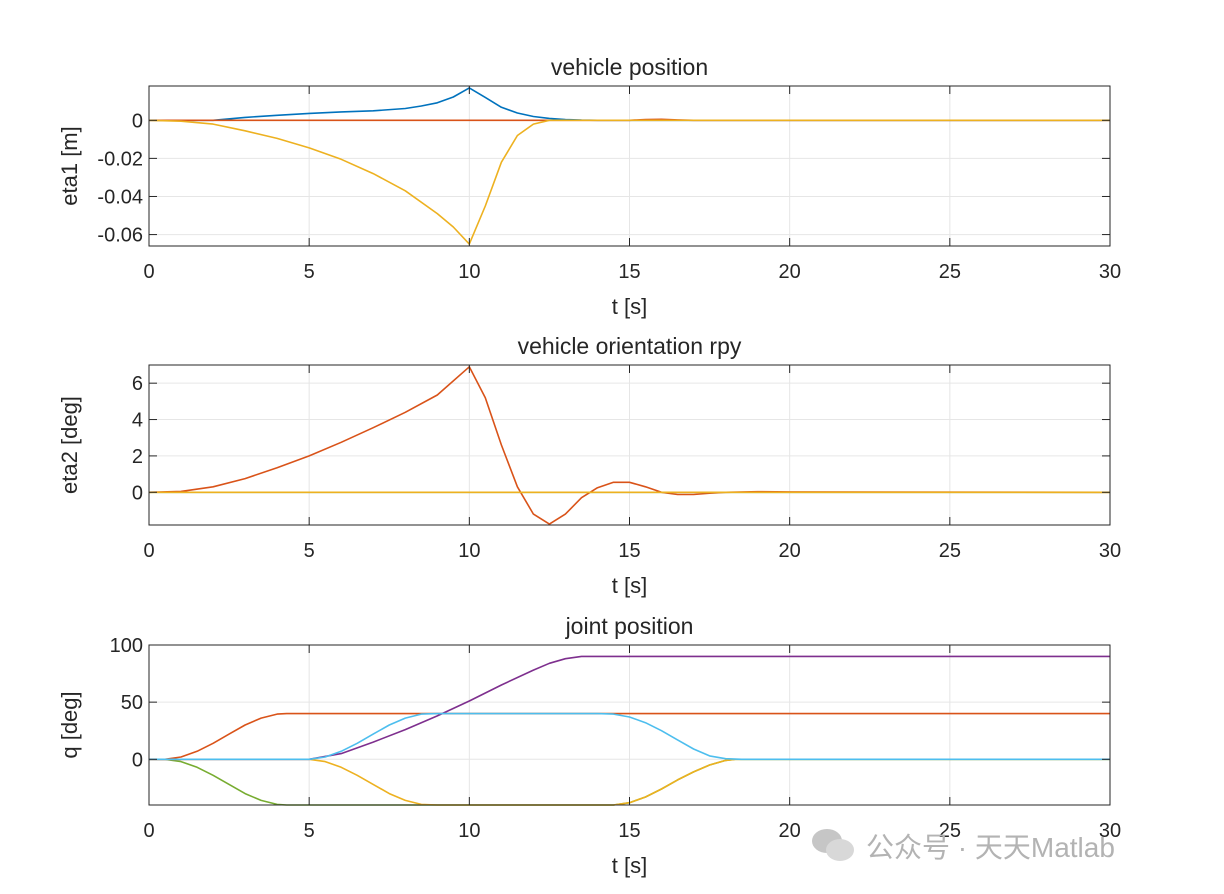 This screenshot has width=1224, height=894. Describe the element at coordinates (834, 846) in the screenshot. I see `wechat-chat-bubble-icon` at that location.